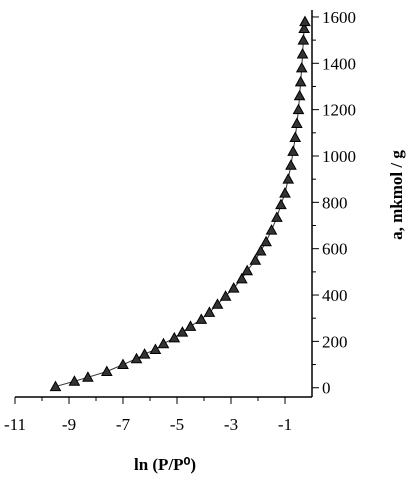 Image resolution: width=409 pixels, height=484 pixels. What do you see at coordinates (339, 63) in the screenshot?
I see `y-tick-label: 1400` at bounding box center [339, 63].